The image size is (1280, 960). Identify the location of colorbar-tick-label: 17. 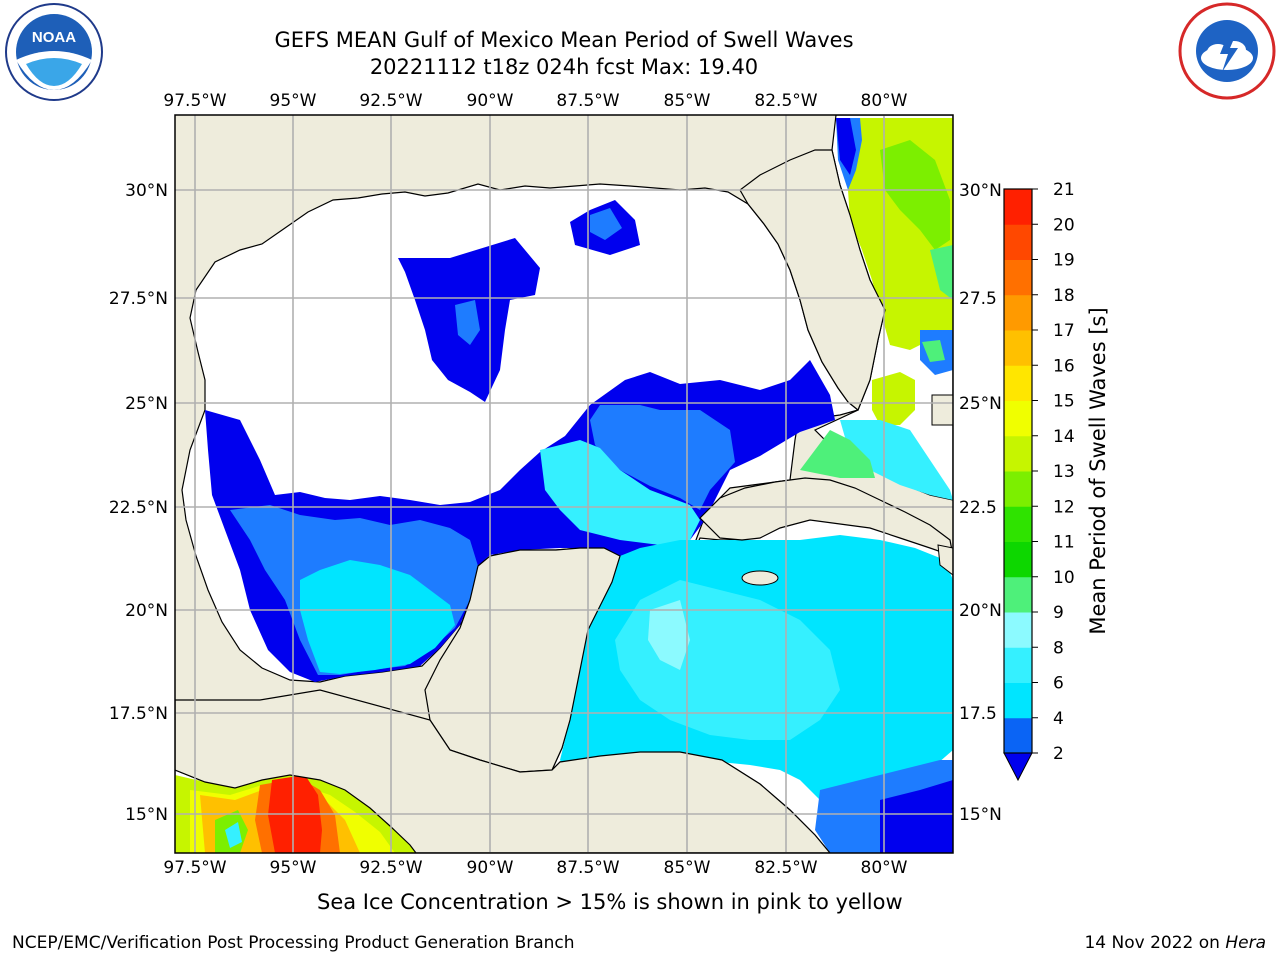
(1064, 331).